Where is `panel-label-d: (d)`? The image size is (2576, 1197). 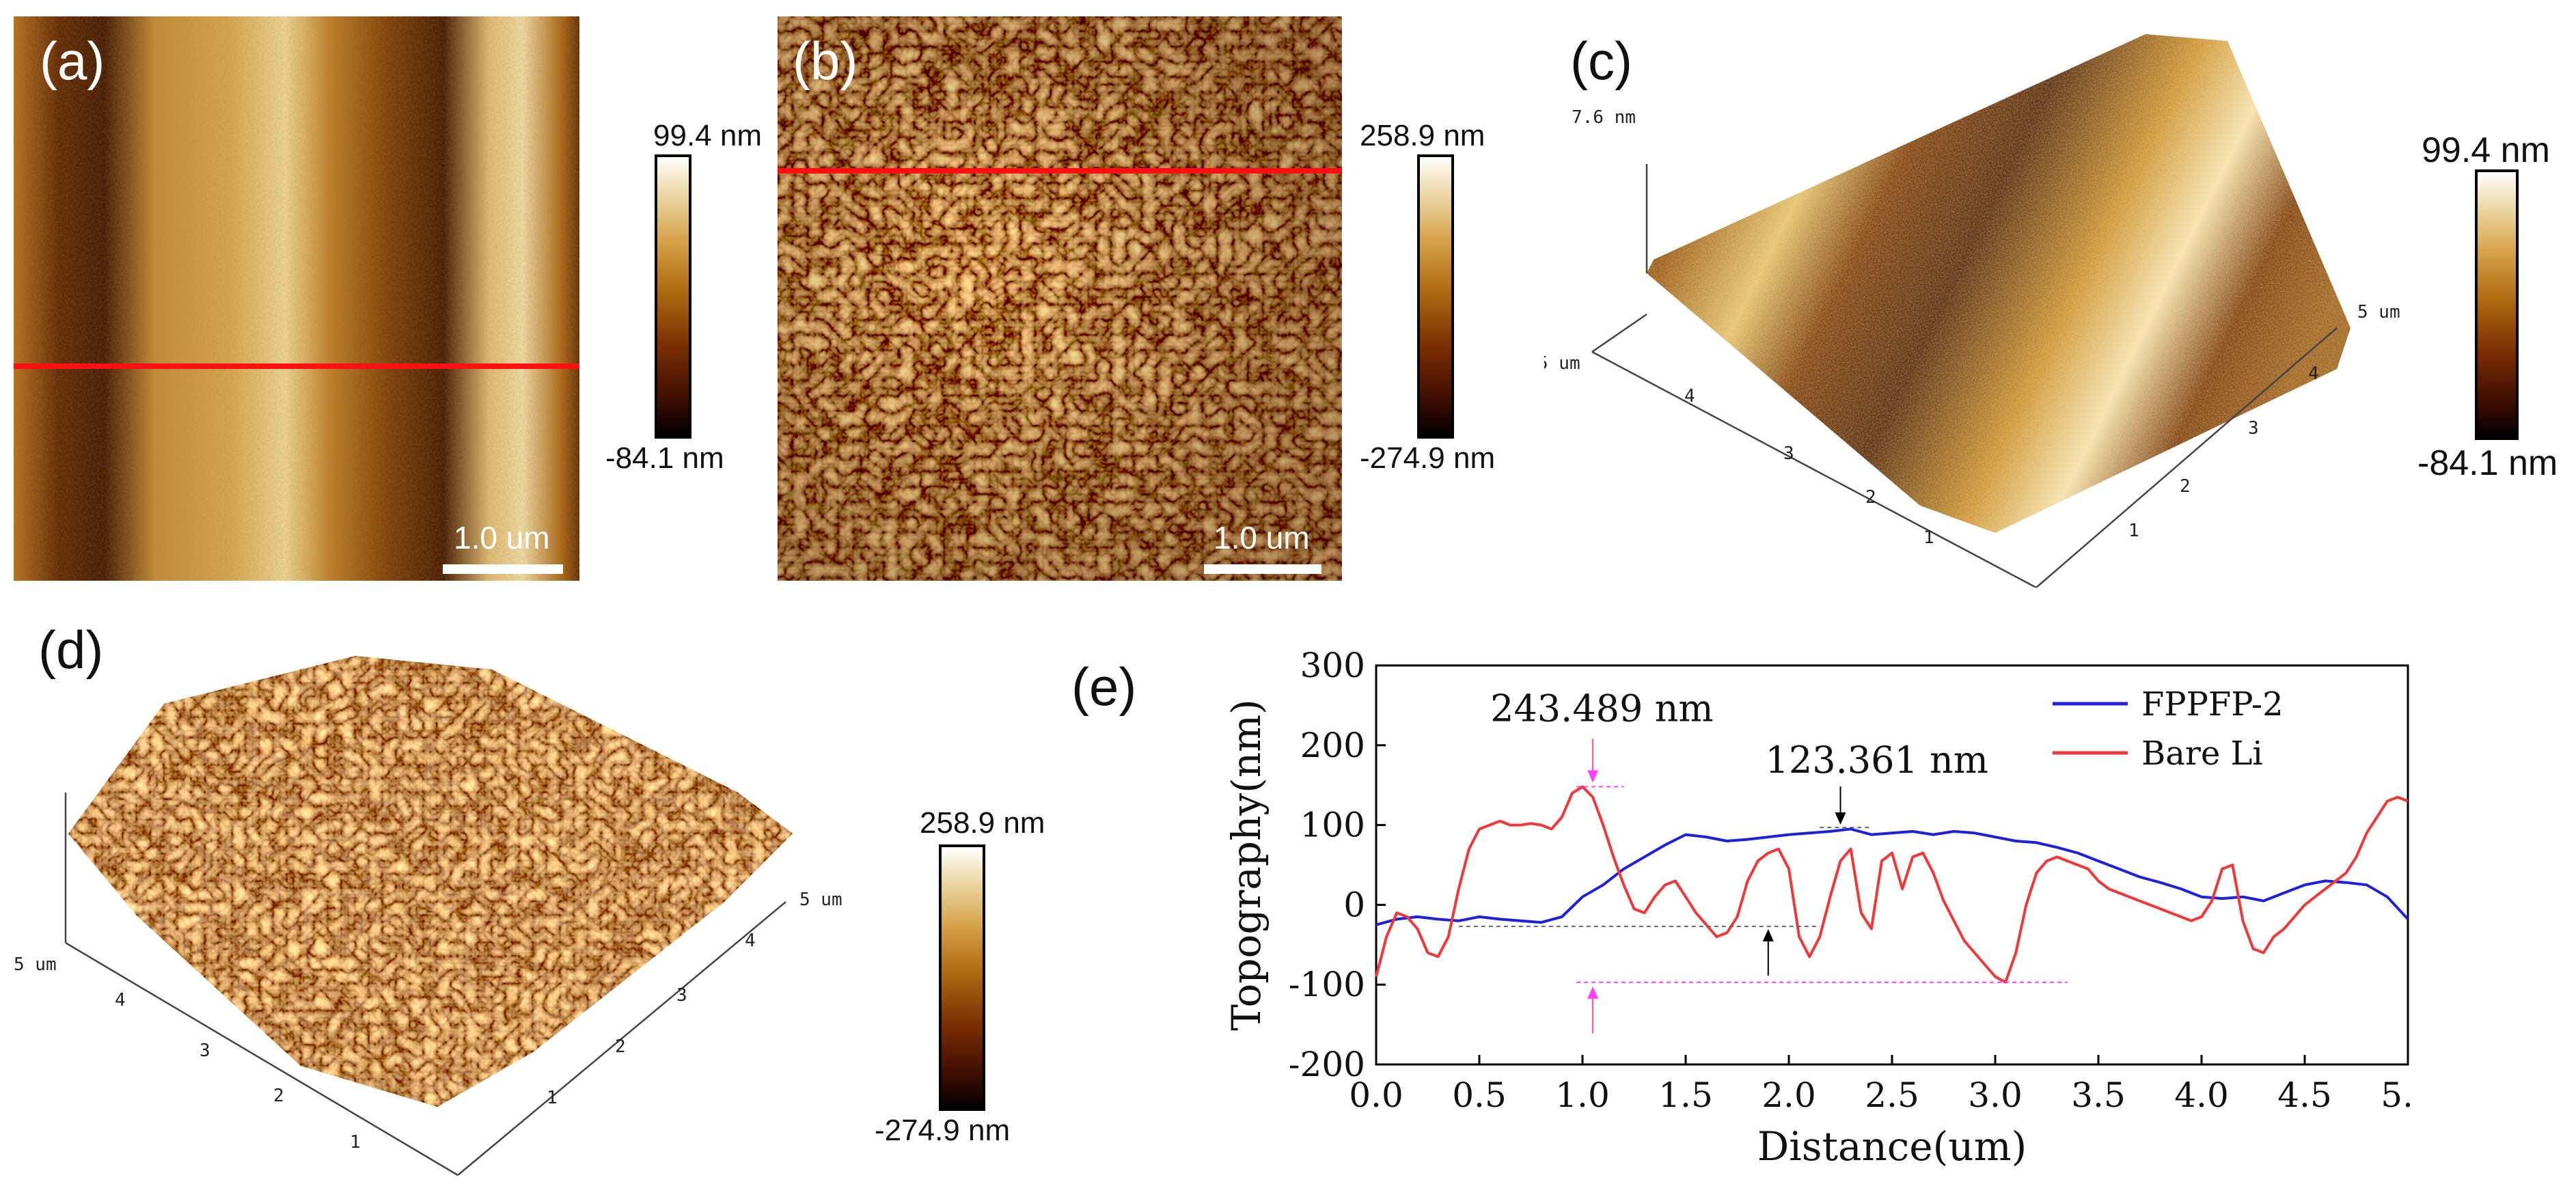
panel-label-d: (d) is located at coordinates (71, 650).